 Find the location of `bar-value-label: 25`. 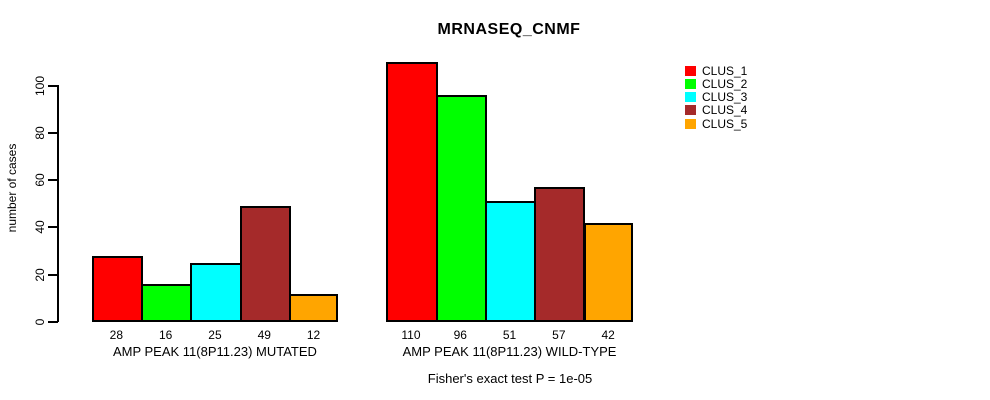

bar-value-label: 25 is located at coordinates (215, 335).